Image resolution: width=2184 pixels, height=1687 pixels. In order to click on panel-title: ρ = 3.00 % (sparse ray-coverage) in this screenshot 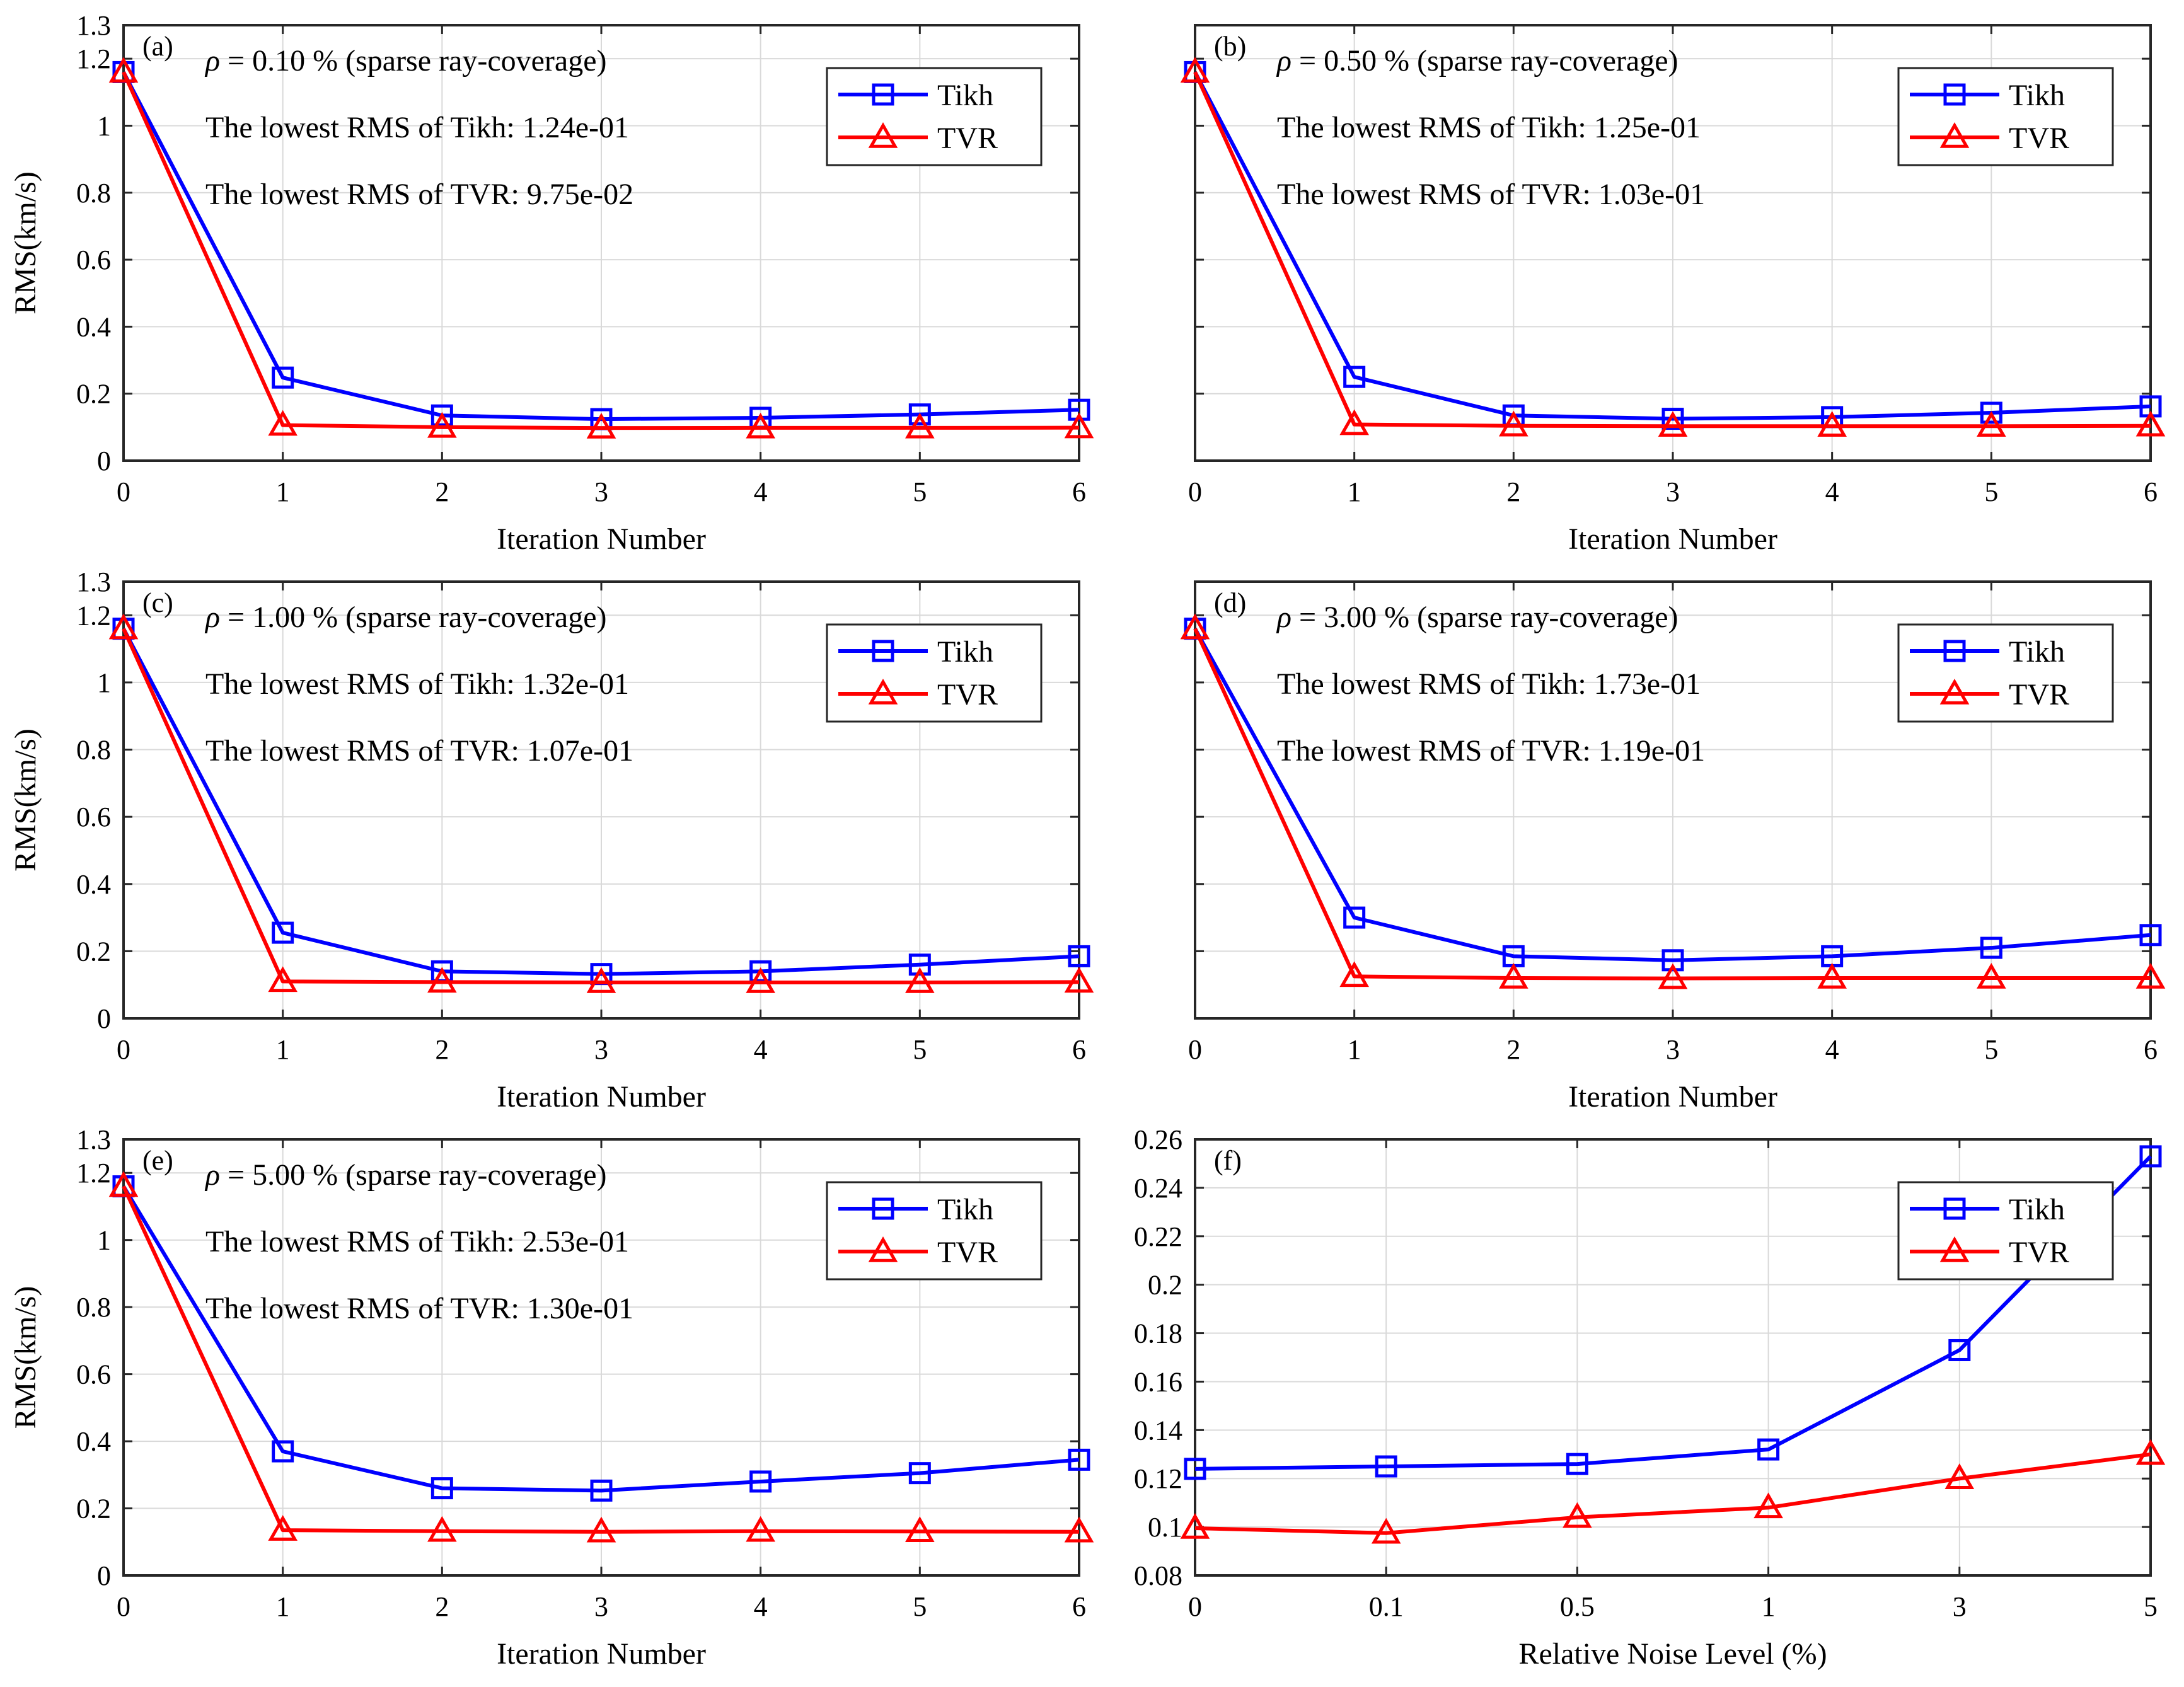, I will do `click(1477, 617)`.